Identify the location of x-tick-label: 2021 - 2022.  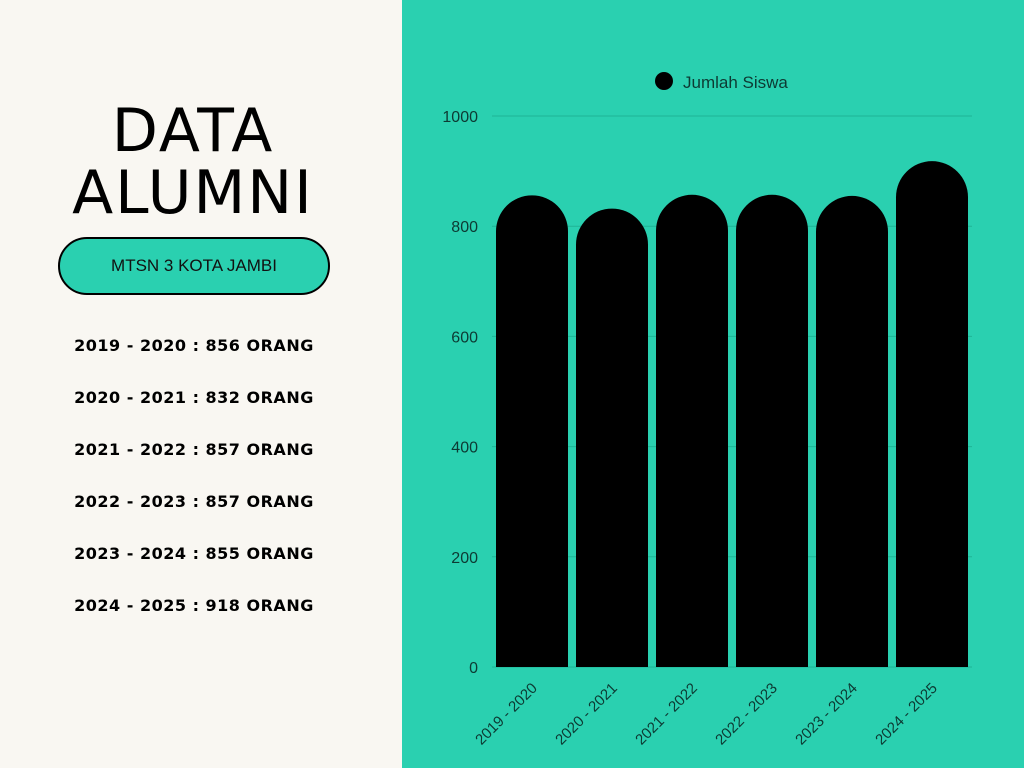
(666, 714).